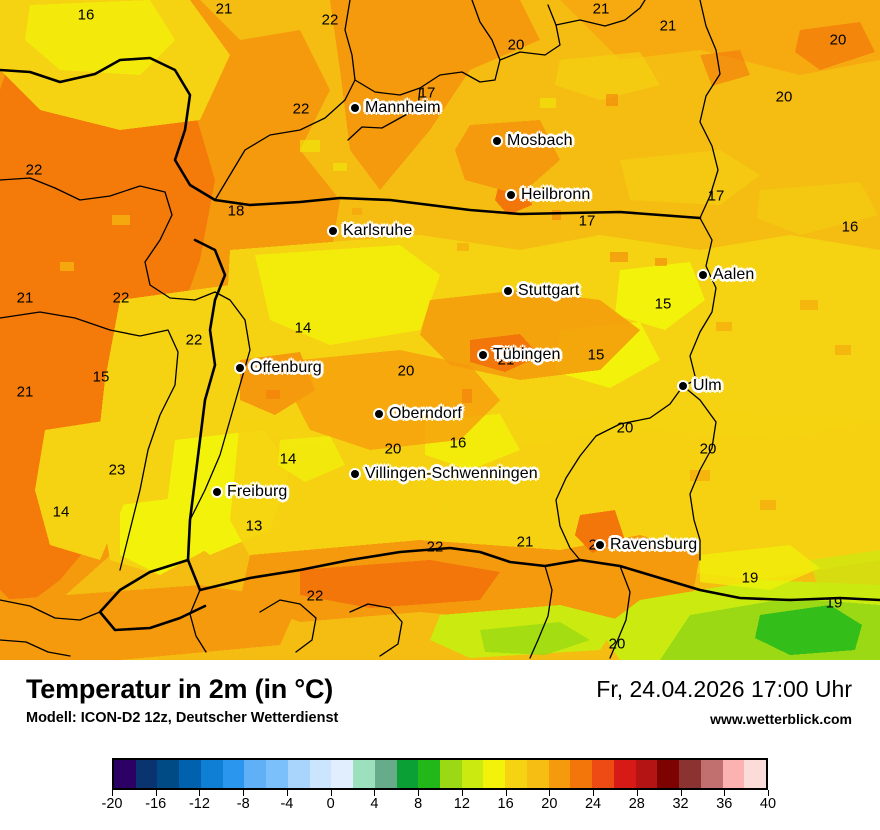 The height and width of the screenshot is (830, 880). Describe the element at coordinates (286, 367) in the screenshot. I see `city-label: Offenburg` at that location.